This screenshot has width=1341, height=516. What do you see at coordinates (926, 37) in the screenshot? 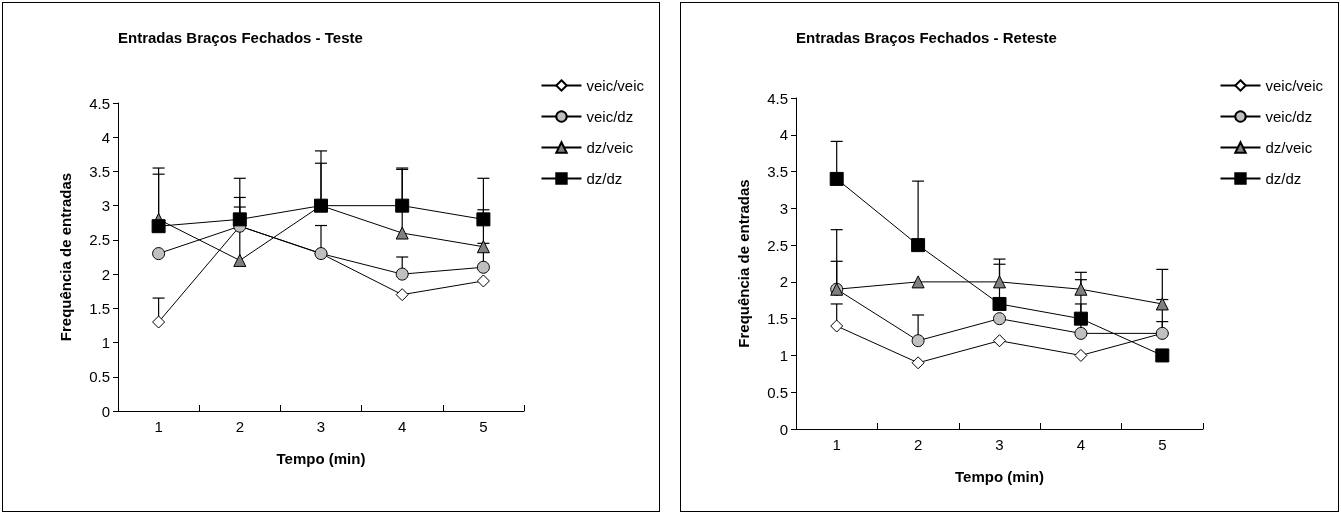
I see `chart-title: Entradas Braços Fechados - Reteste` at bounding box center [926, 37].